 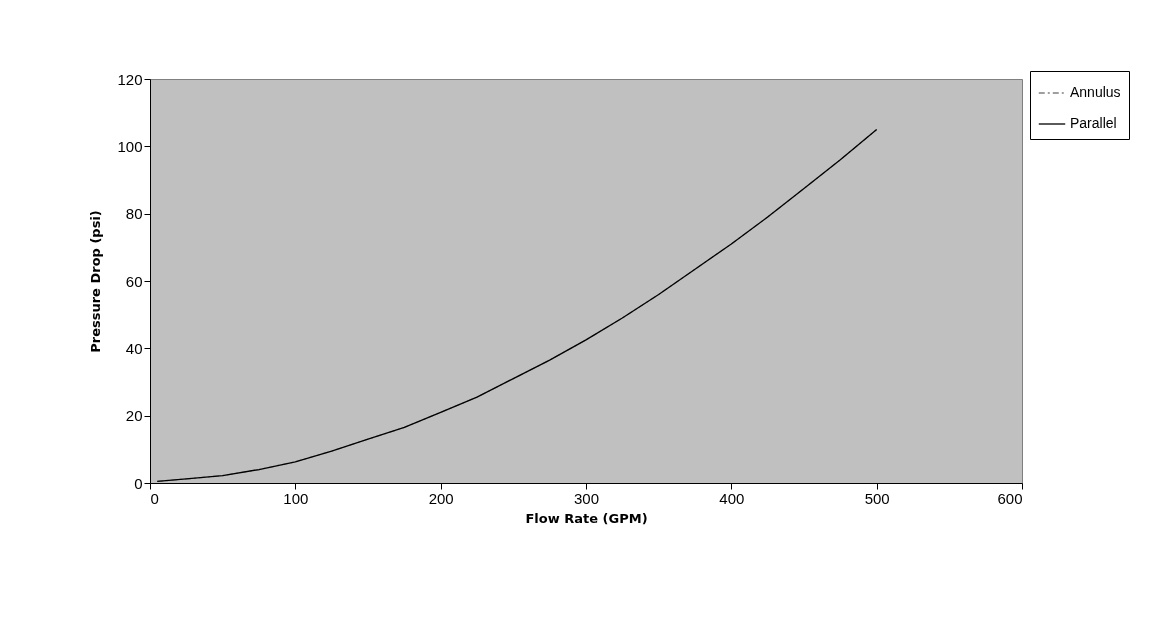 What do you see at coordinates (154, 498) in the screenshot?
I see `x-tick-label: 0` at bounding box center [154, 498].